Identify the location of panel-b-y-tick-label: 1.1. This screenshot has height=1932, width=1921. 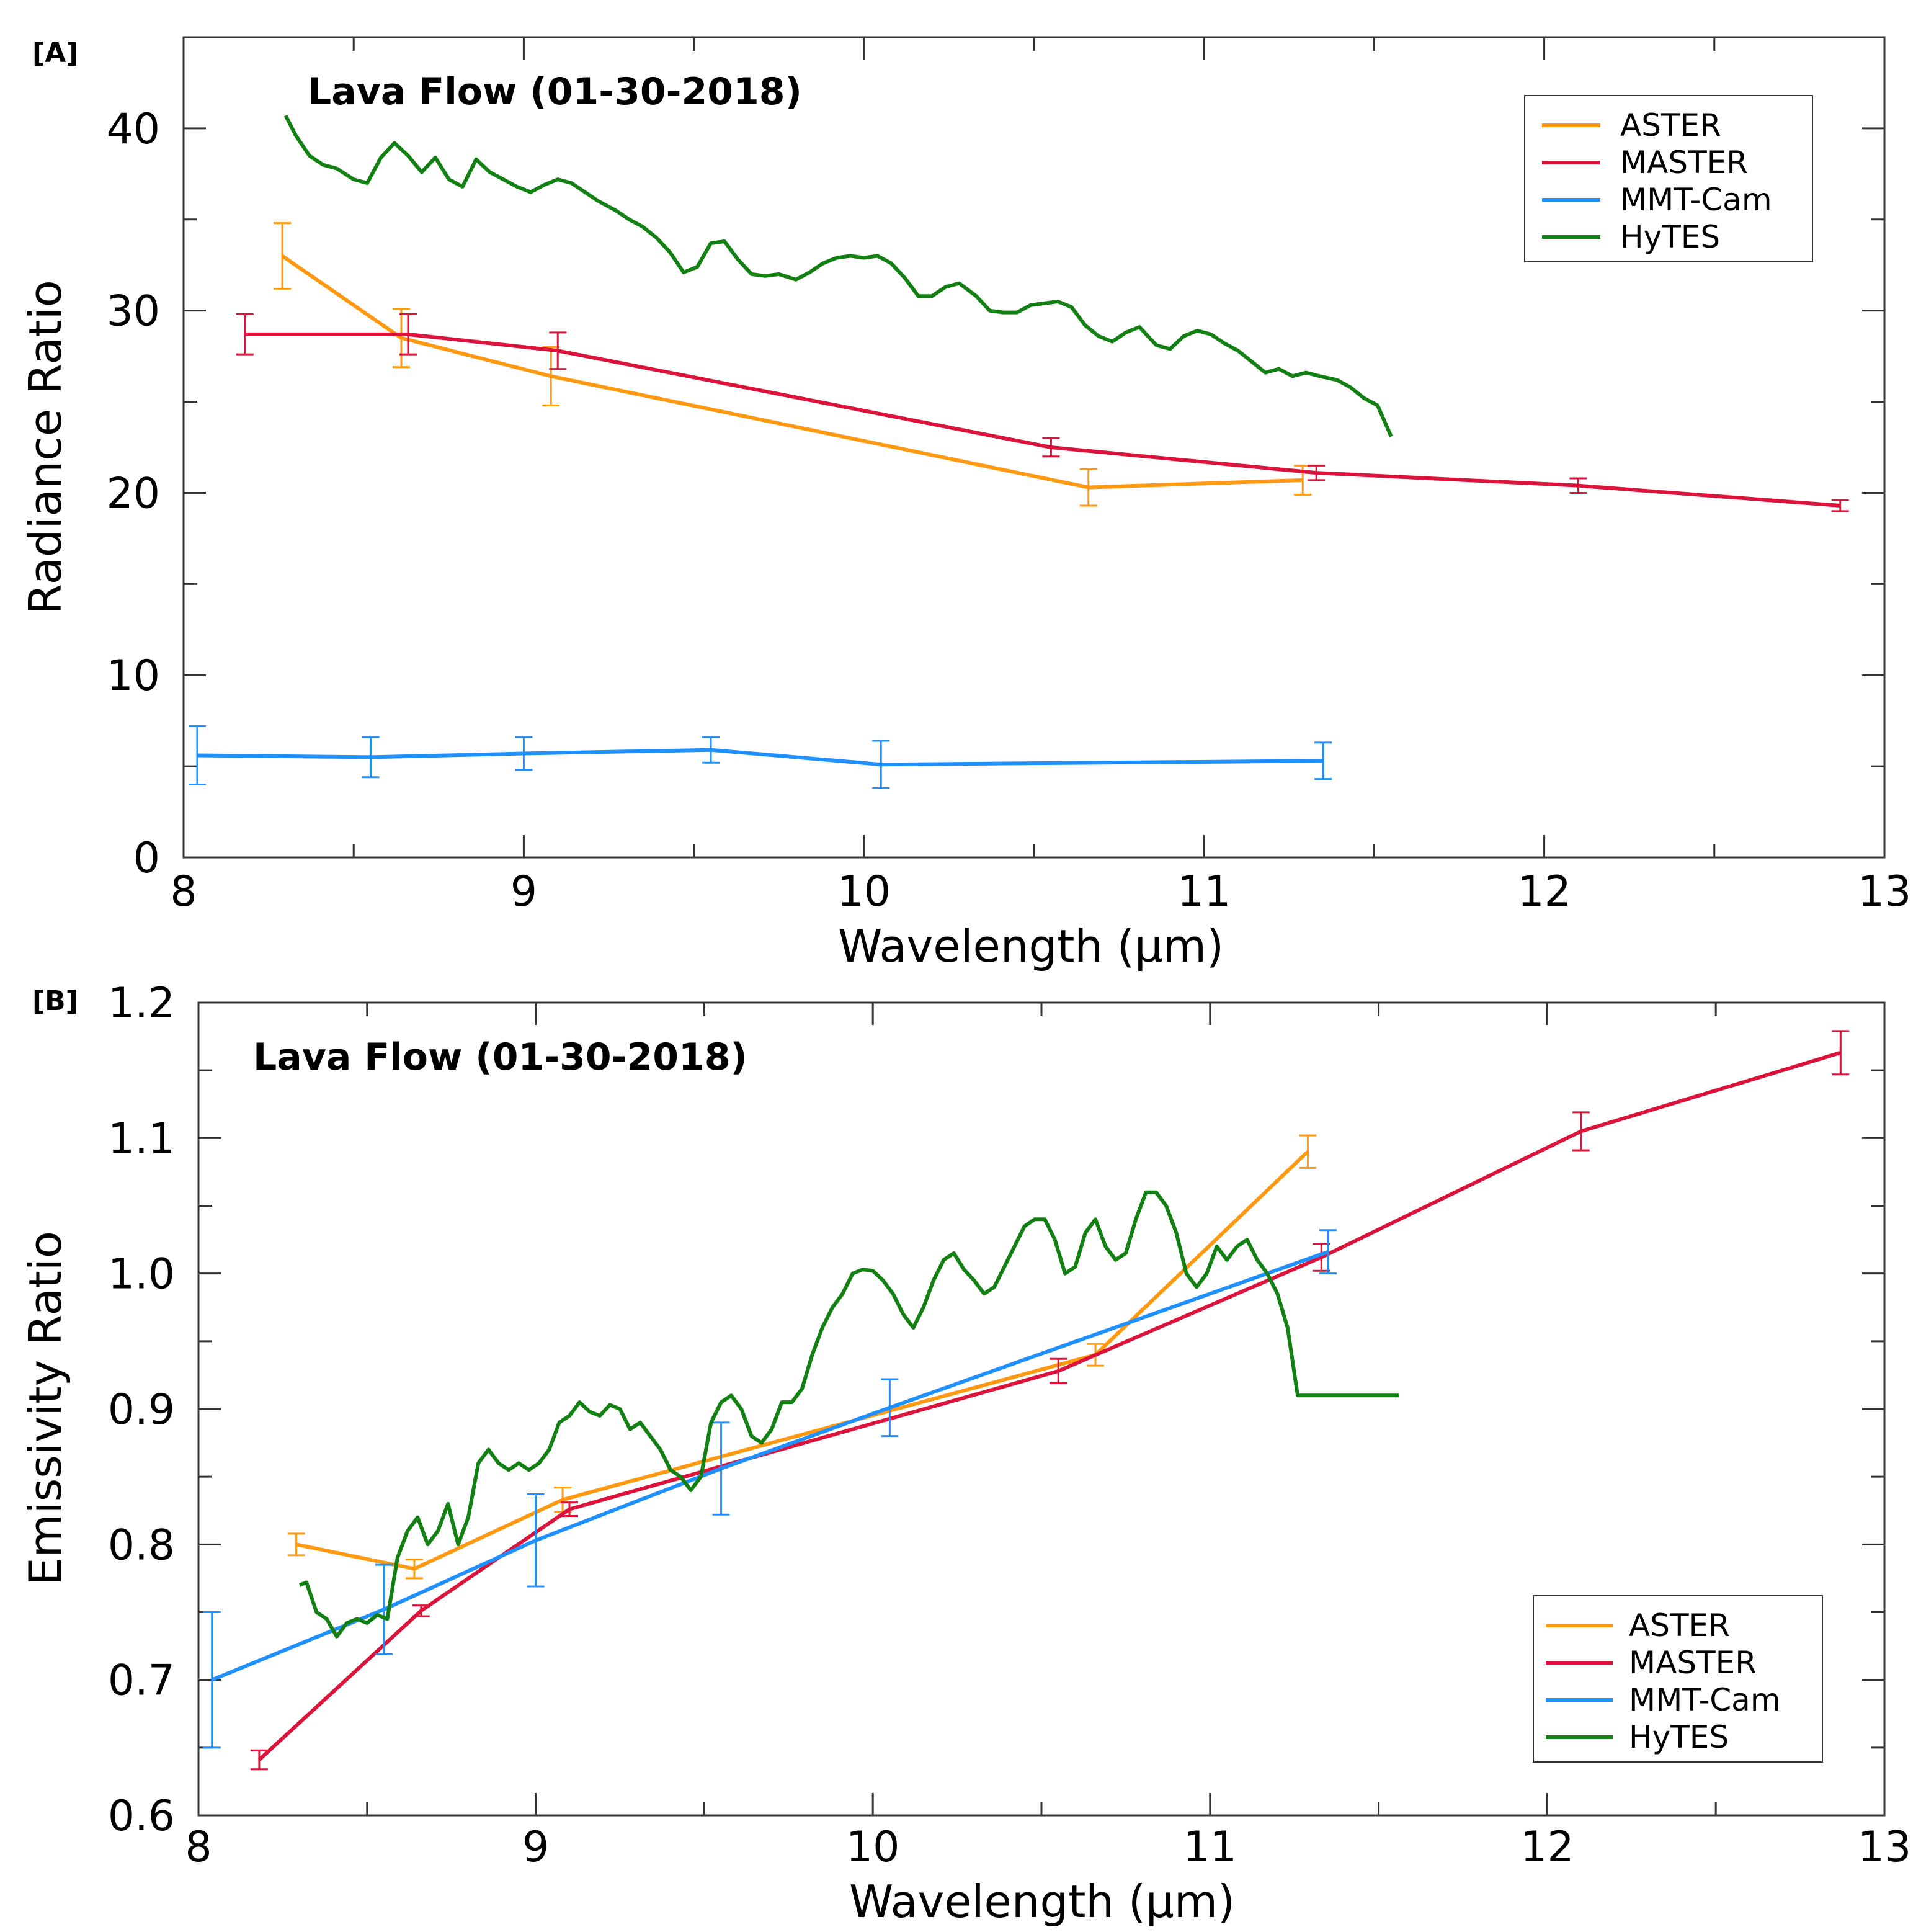
(141, 1138).